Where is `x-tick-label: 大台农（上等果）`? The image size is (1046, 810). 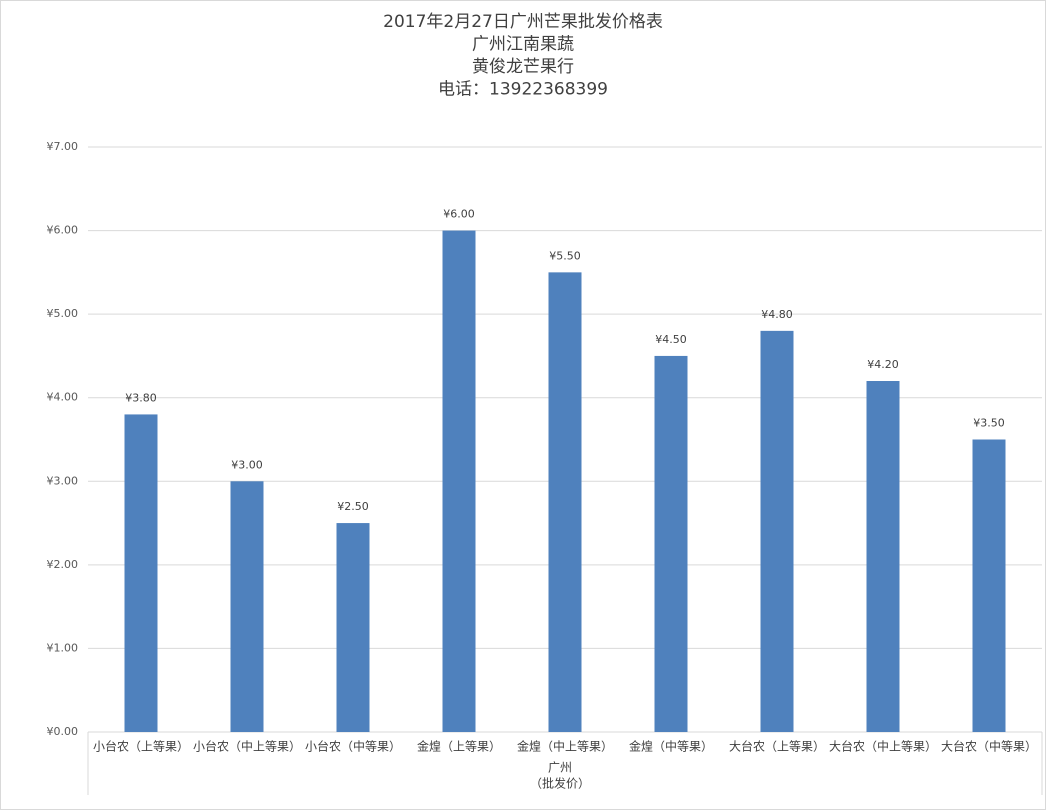 x-tick-label: 大台农（上等果） is located at coordinates (777, 746).